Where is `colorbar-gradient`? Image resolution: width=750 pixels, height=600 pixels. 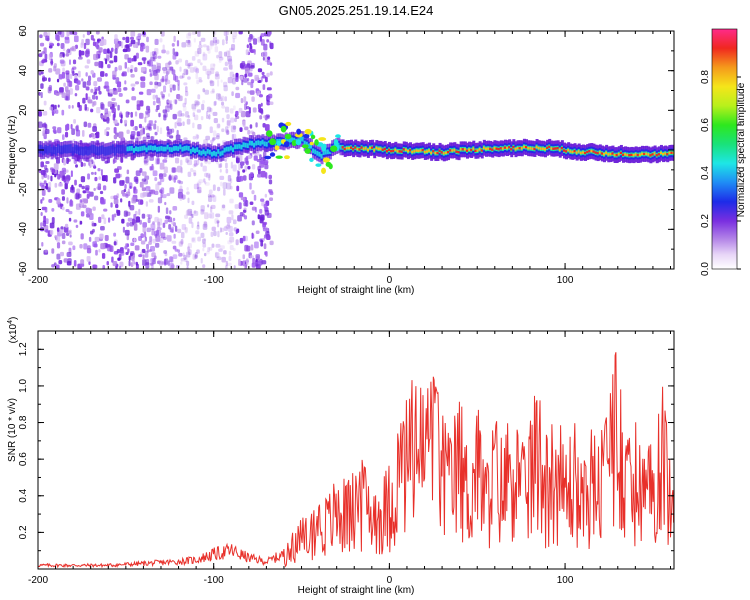
colorbar-gradient is located at coordinates (724, 149).